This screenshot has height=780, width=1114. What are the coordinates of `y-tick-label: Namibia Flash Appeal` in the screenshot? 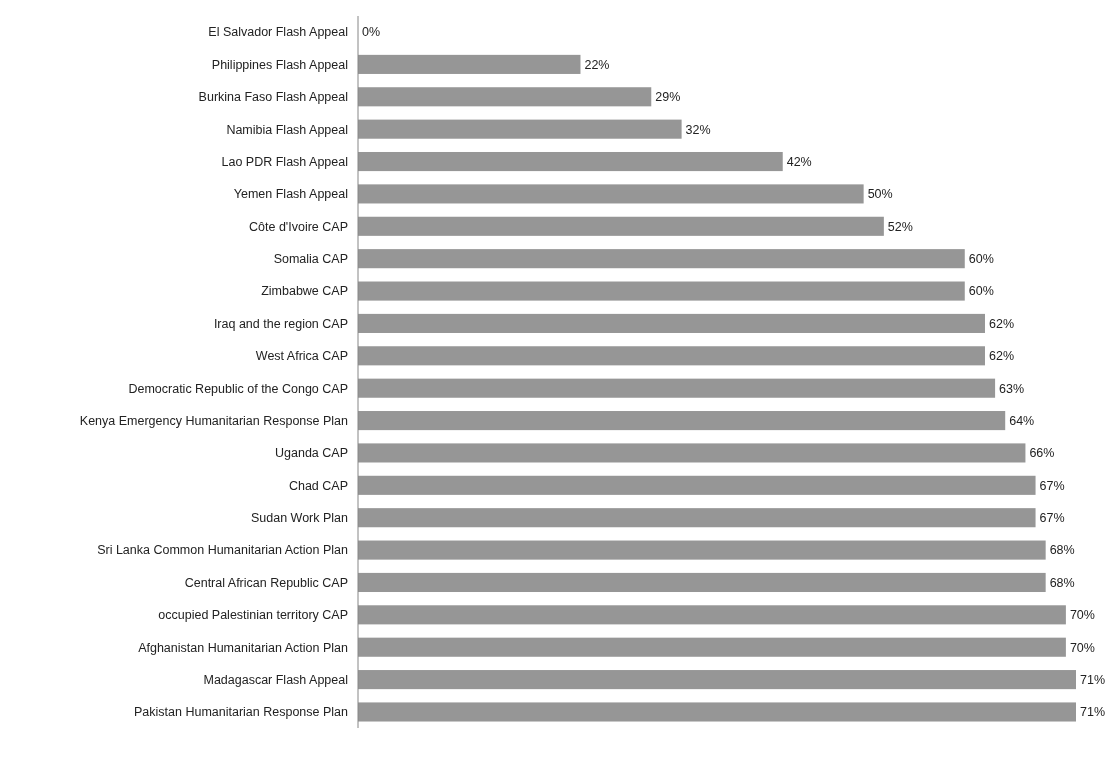 It's located at (287, 129).